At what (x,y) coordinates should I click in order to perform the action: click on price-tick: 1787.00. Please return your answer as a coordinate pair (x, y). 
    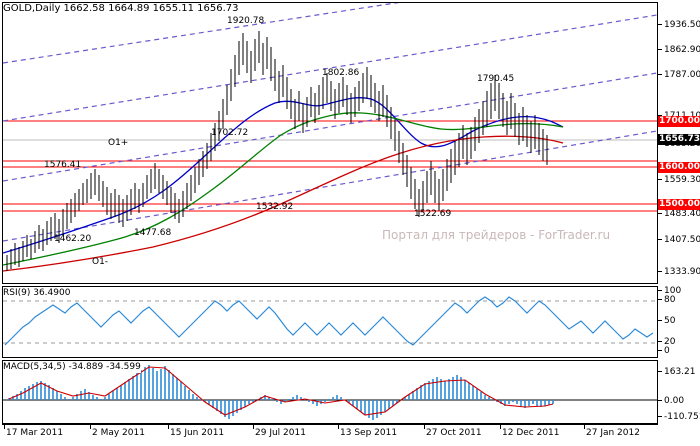
    Looking at the image, I should click on (679, 75).